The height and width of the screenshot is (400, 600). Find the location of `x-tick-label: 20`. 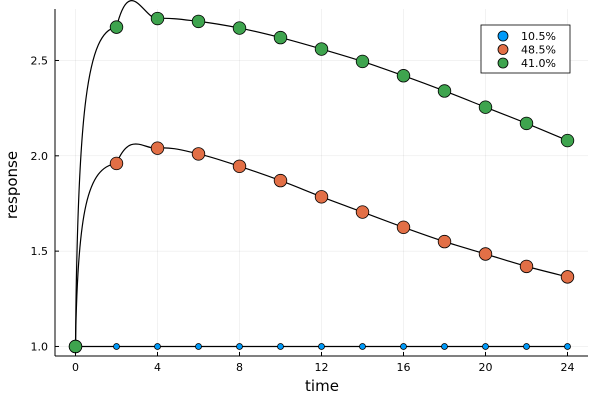

x-tick-label: 20 is located at coordinates (486, 367).